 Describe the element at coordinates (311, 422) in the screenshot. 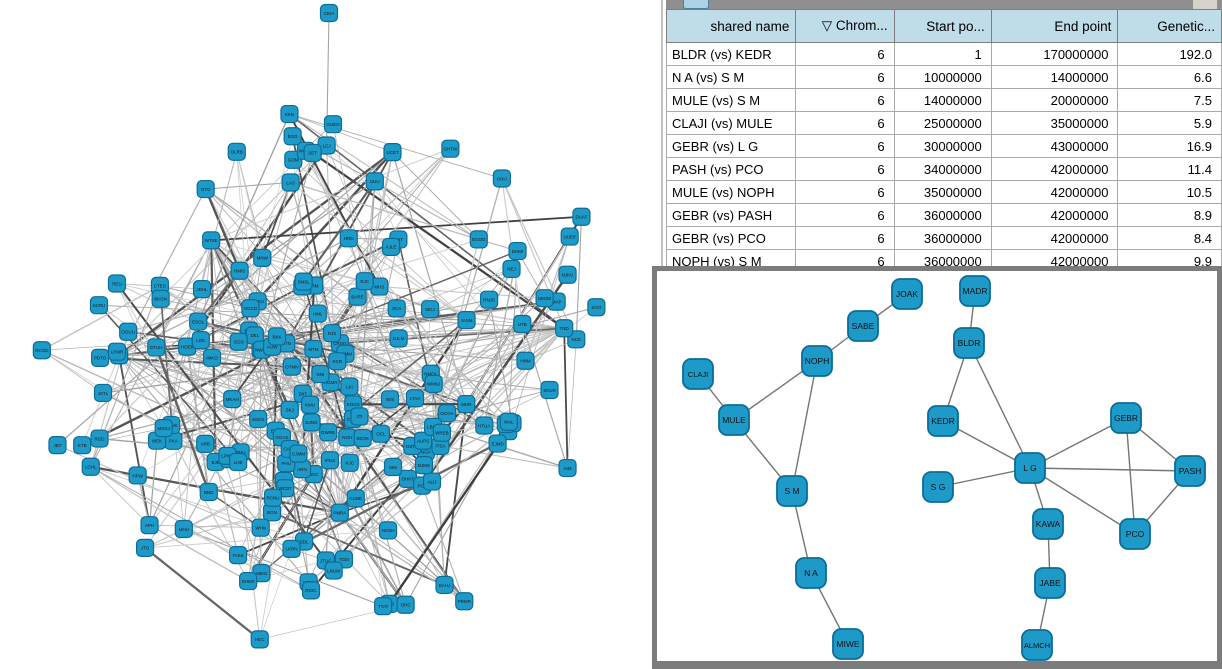

I see `network-node: DJNG` at that location.